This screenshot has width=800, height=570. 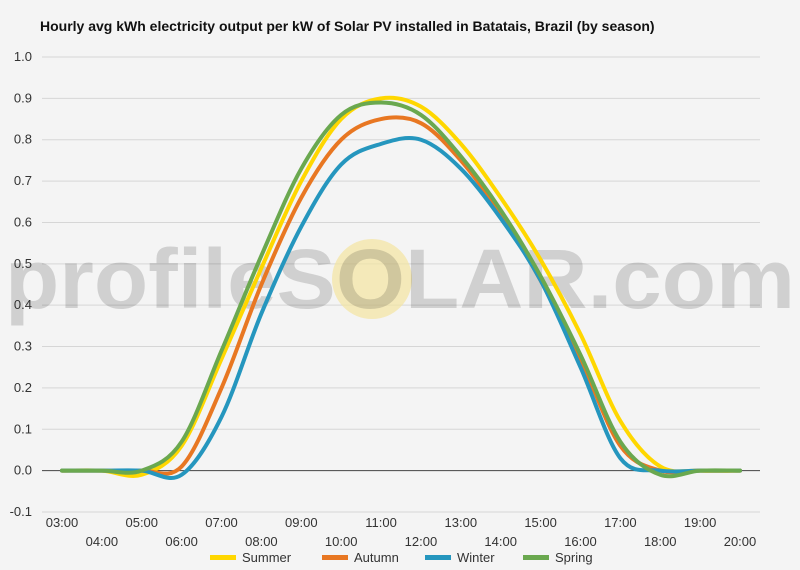 What do you see at coordinates (301, 522) in the screenshot?
I see `x-tick-label: 09:00` at bounding box center [301, 522].